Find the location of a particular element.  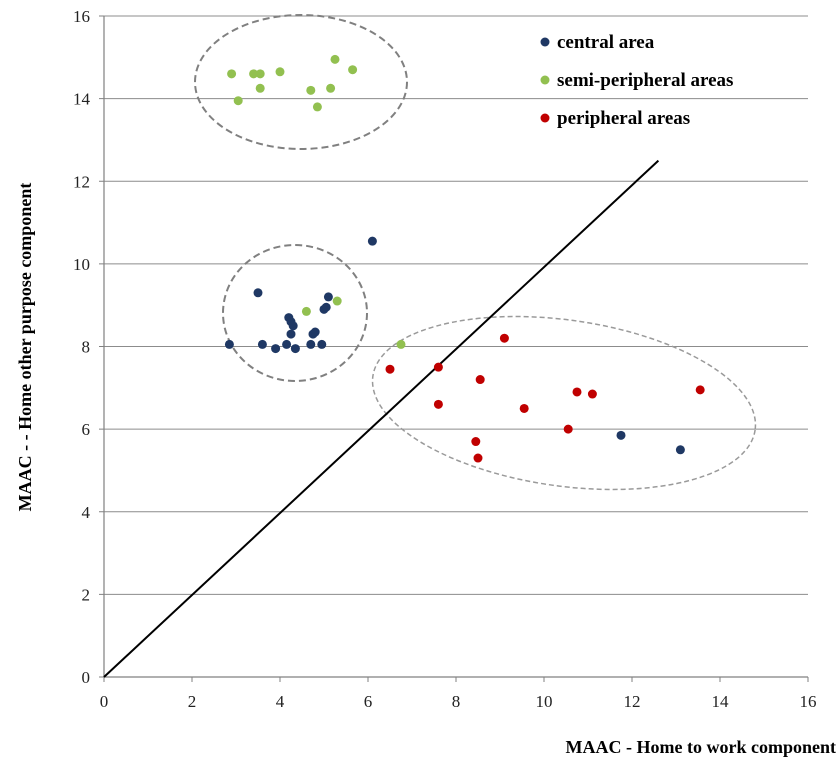

legend-label-0: central area is located at coordinates (606, 42).